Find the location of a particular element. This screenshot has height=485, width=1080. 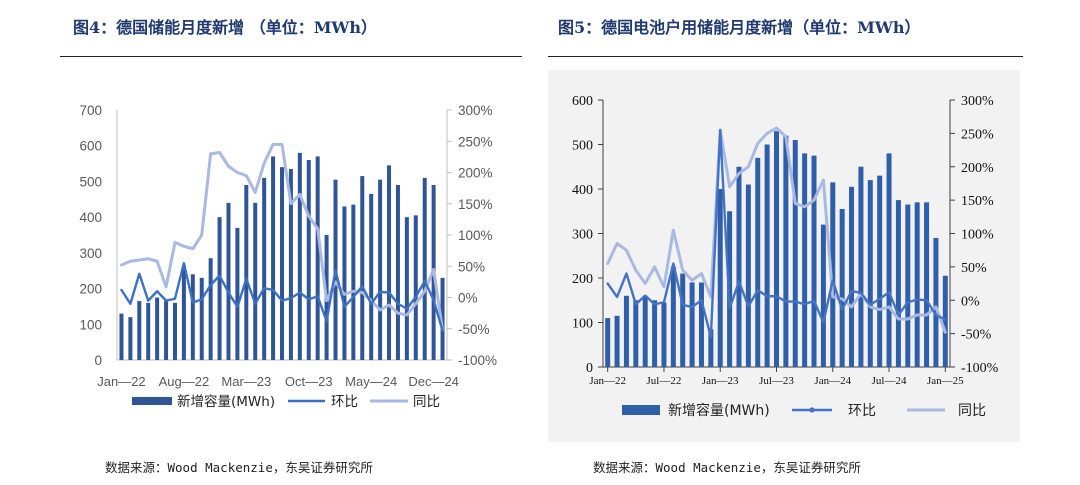

legend-item-mom: 环比 is located at coordinates (834, 411).